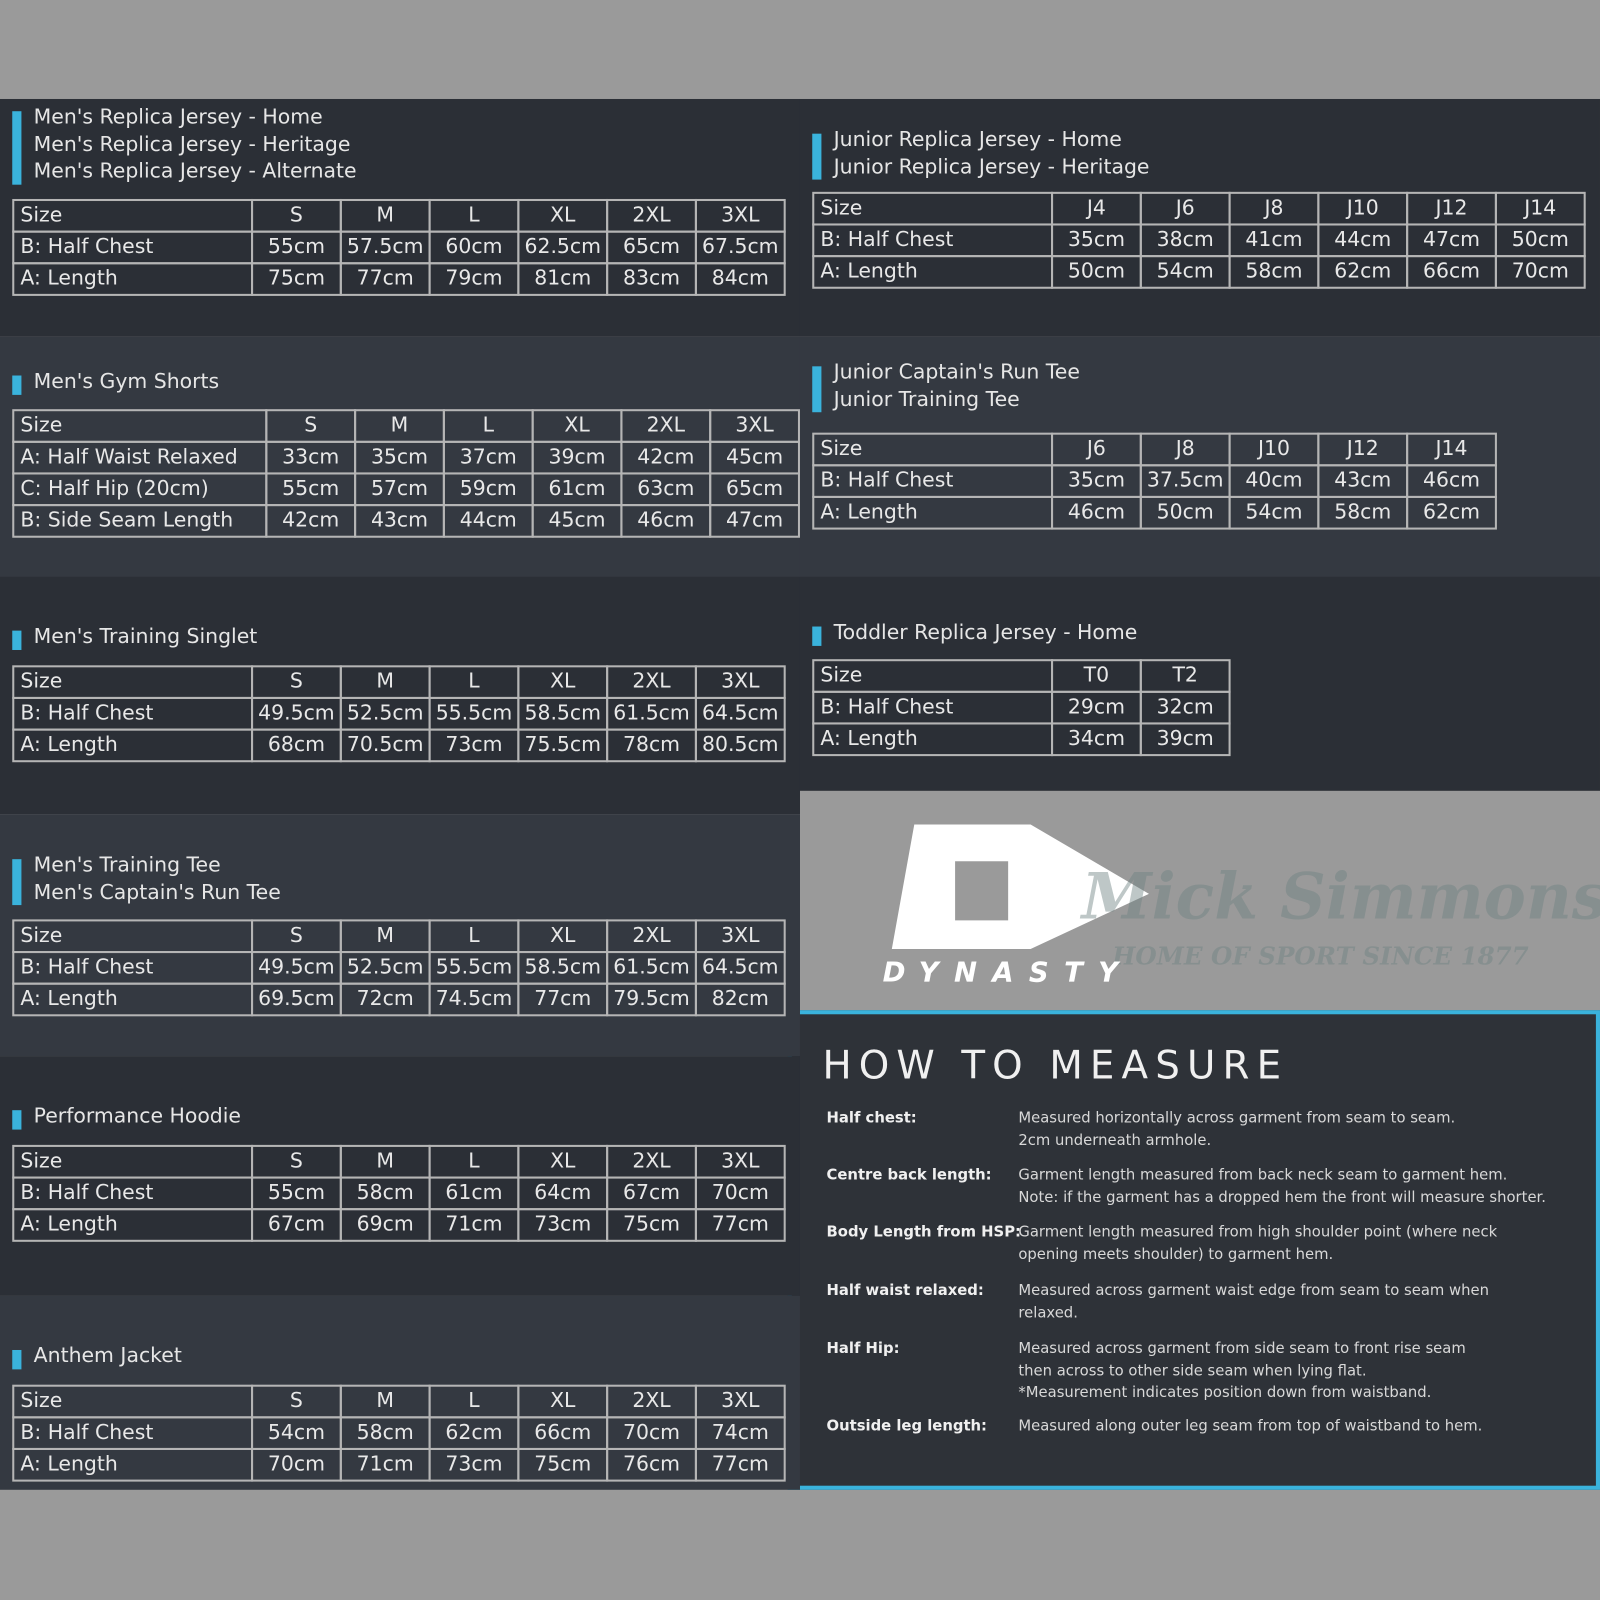 The height and width of the screenshot is (1600, 1600). What do you see at coordinates (1340, 896) in the screenshot?
I see `watermark: Mick Simmons` at bounding box center [1340, 896].